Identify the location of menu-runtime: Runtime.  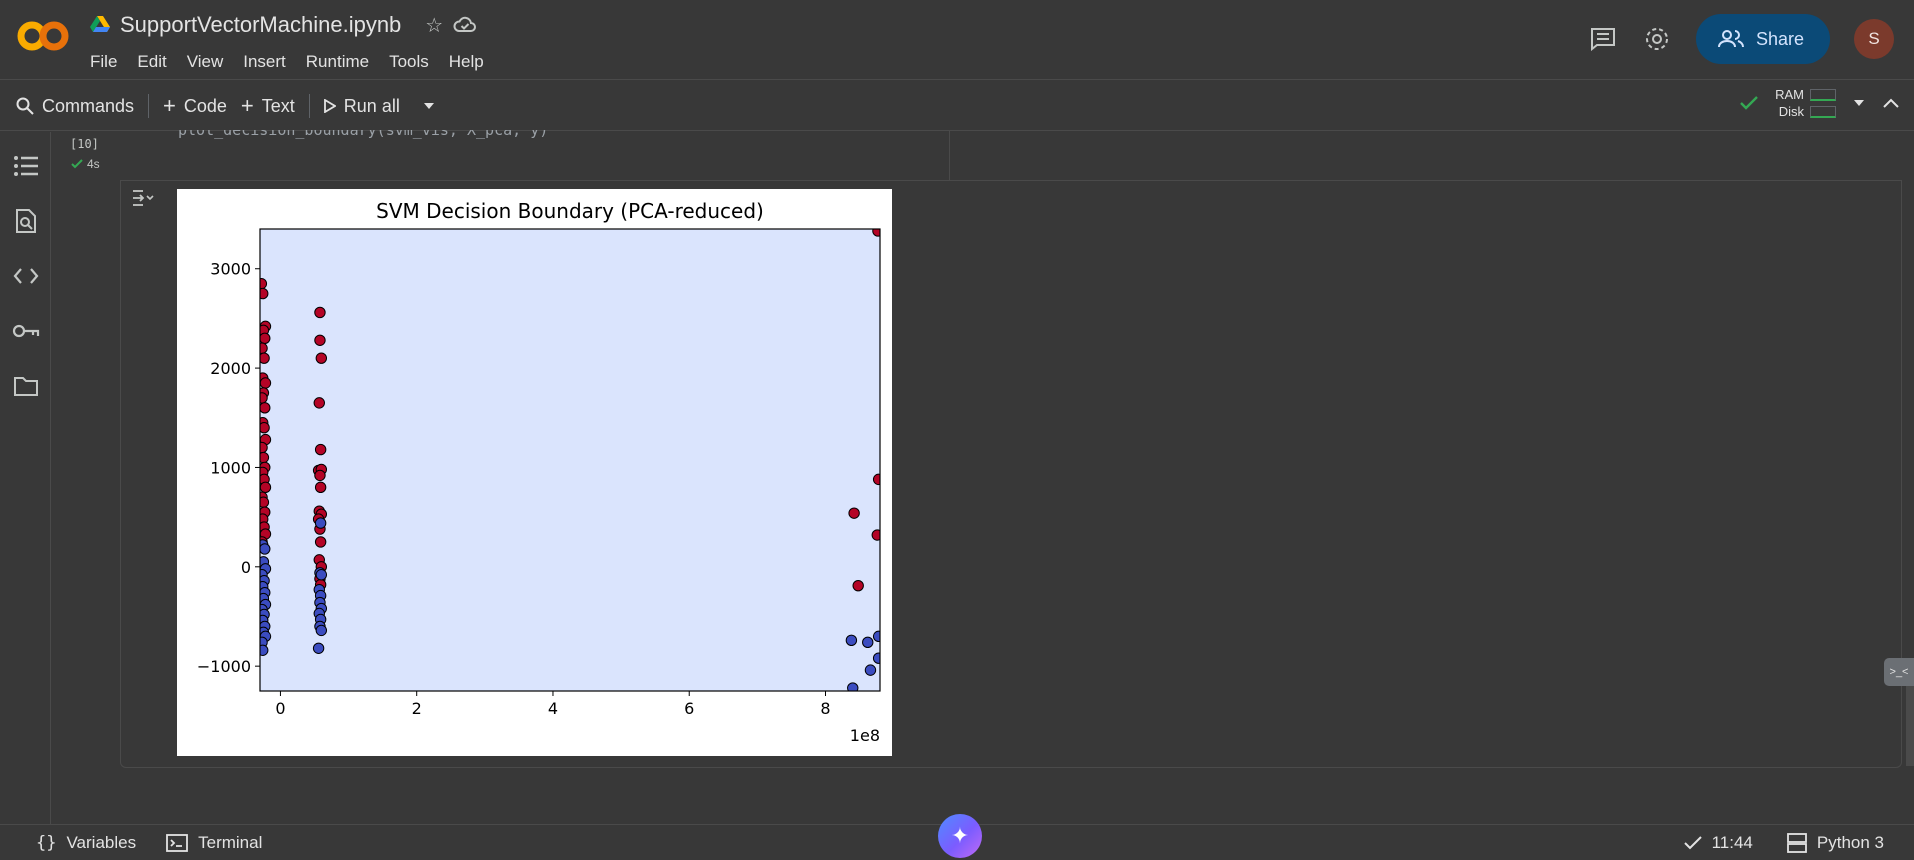
(337, 61).